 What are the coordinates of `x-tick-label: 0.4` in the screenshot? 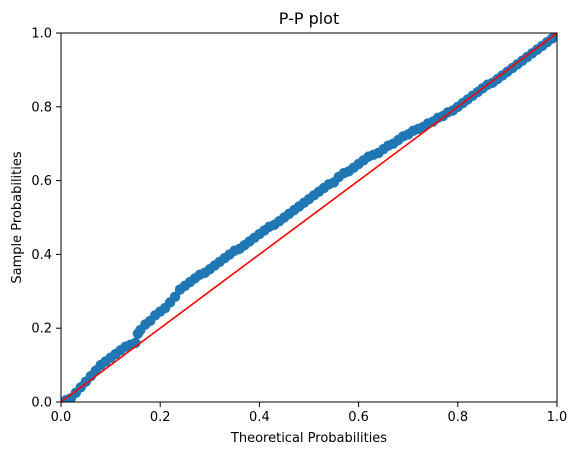 It's located at (259, 417).